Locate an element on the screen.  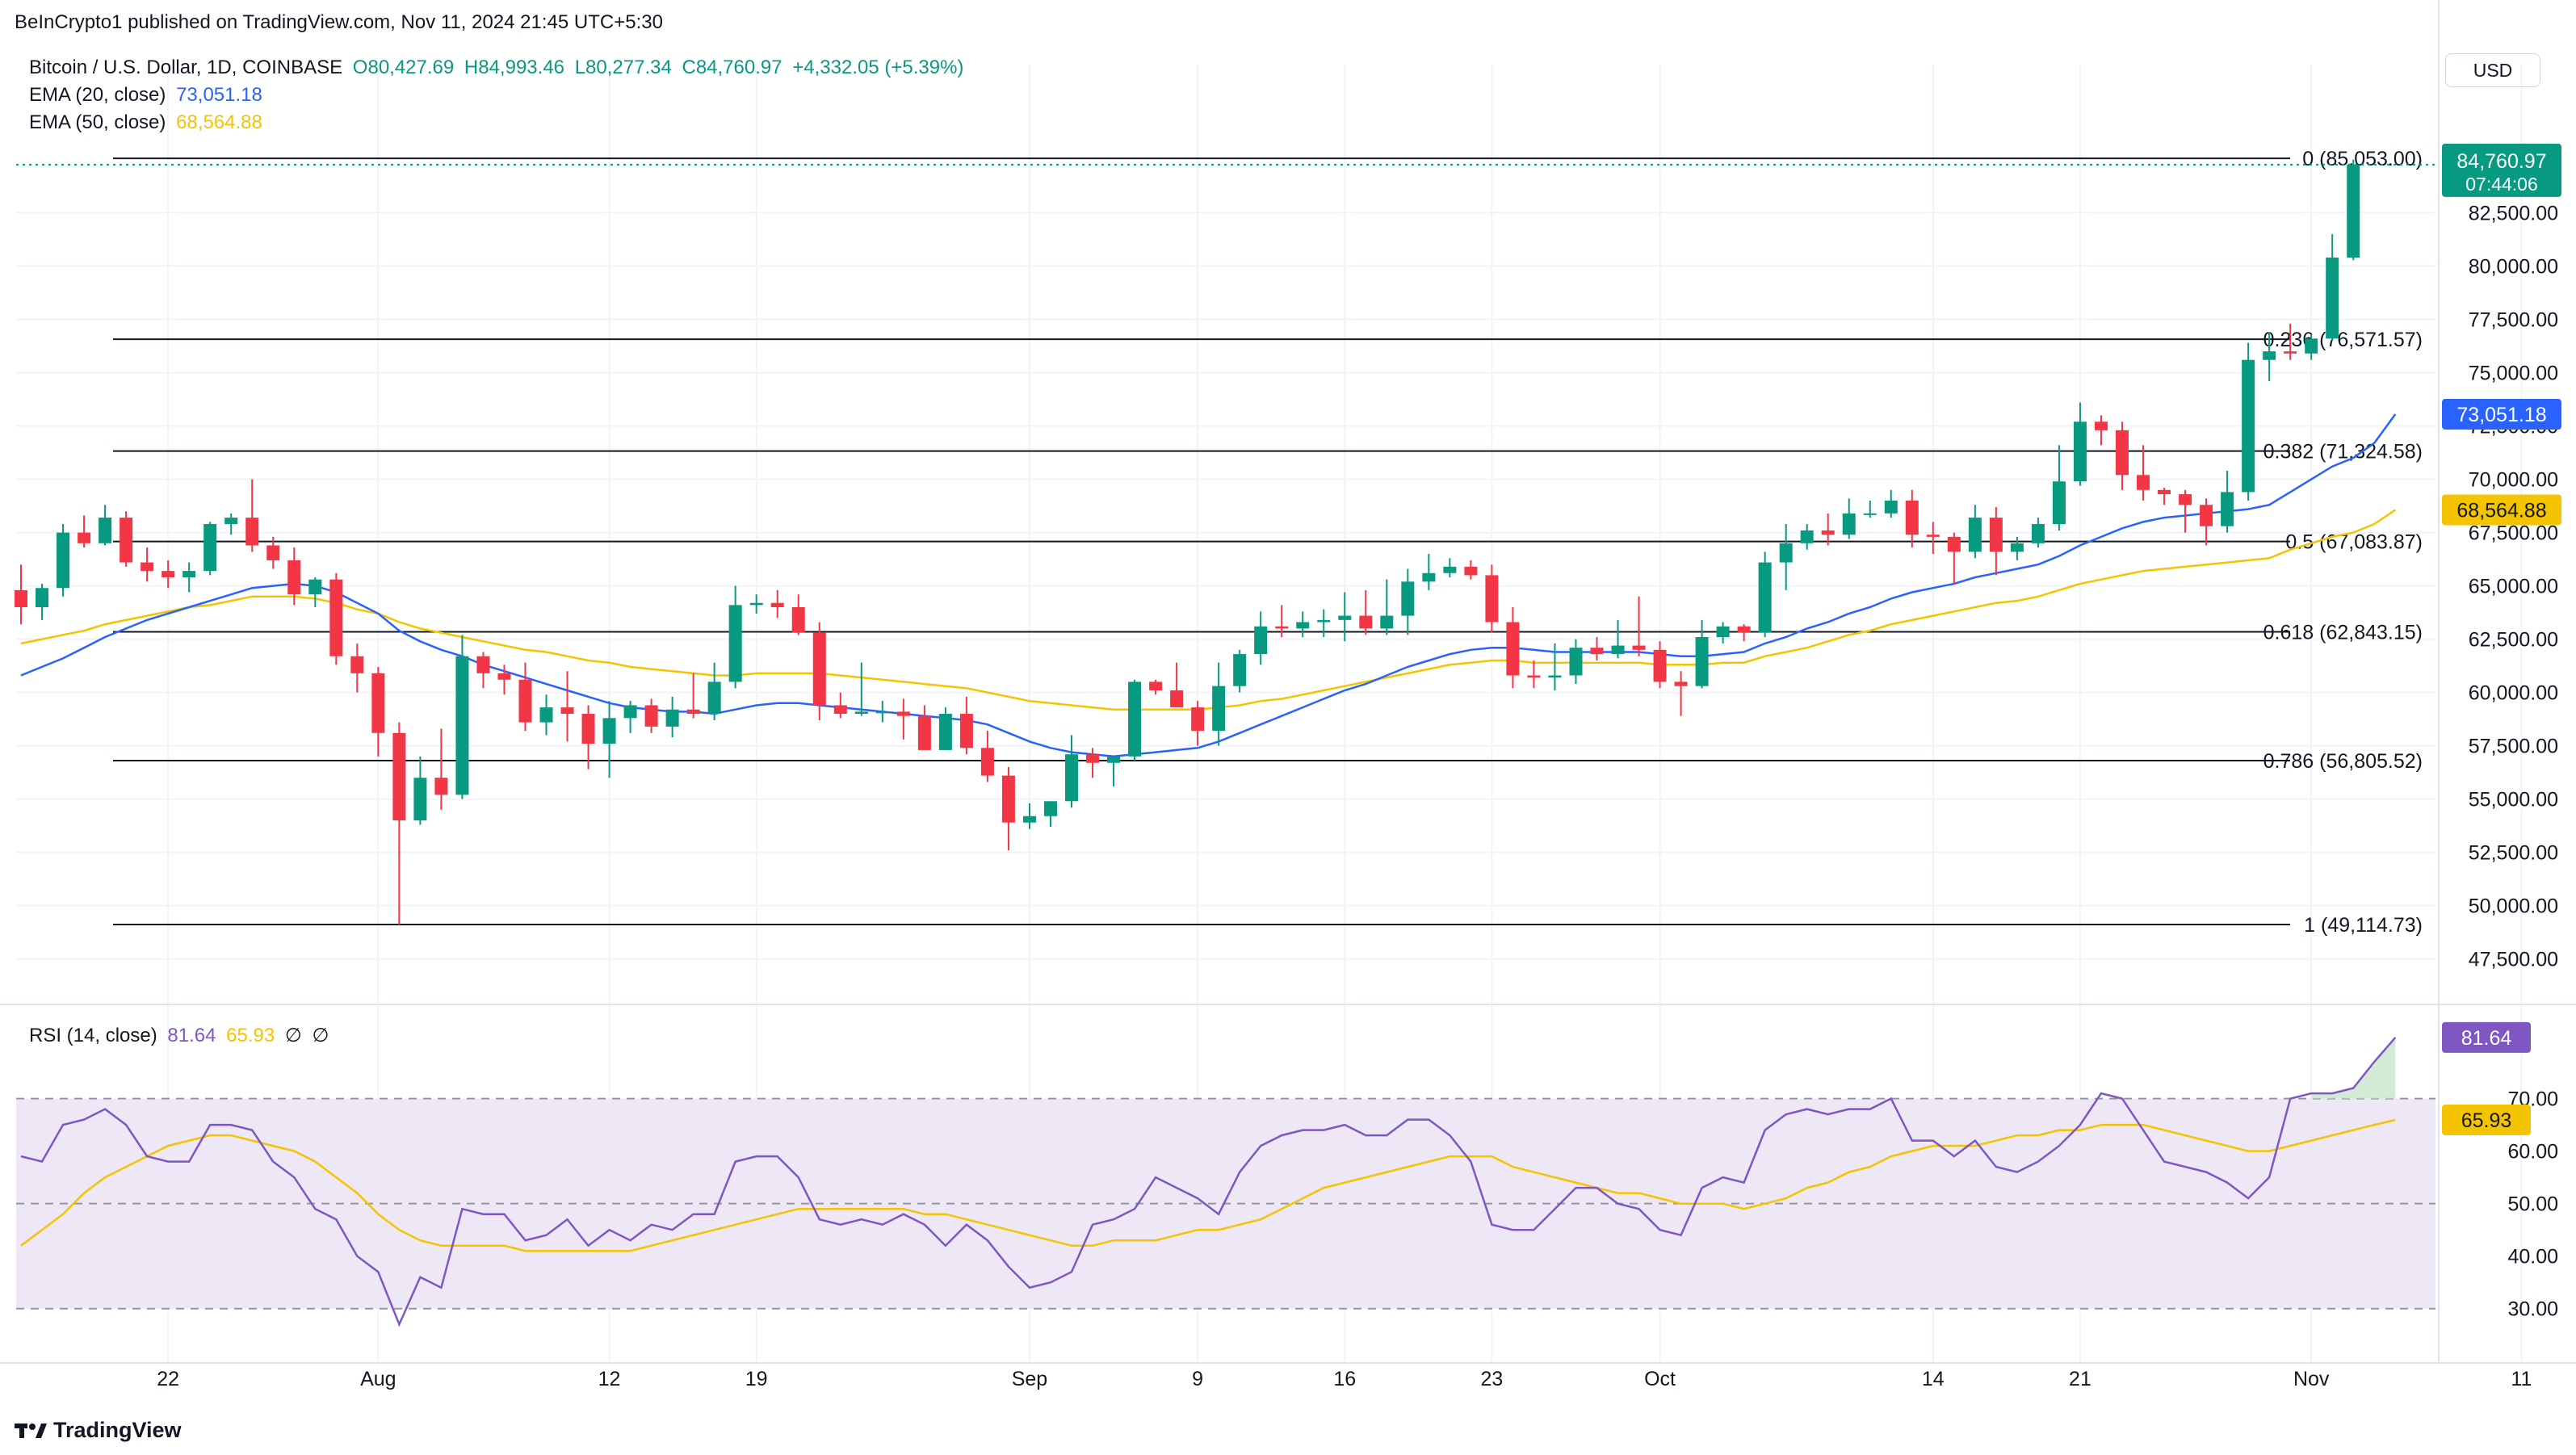
x-tick-label: 11 is located at coordinates (2521, 1379).